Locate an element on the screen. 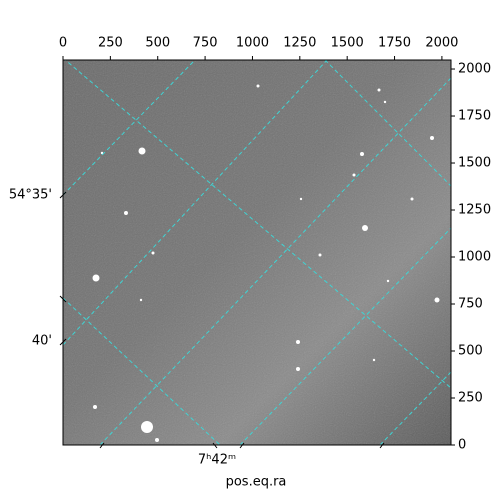 The height and width of the screenshot is (504, 500). y-tick-label: 1250 is located at coordinates (474, 210).